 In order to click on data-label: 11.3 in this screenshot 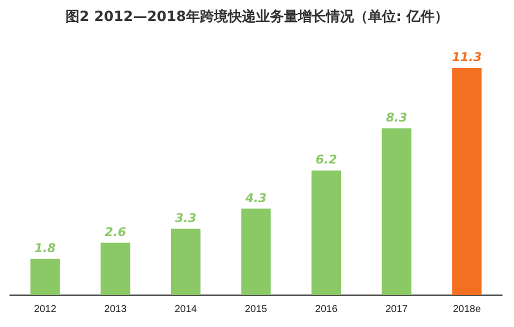, I will do `click(467, 57)`.